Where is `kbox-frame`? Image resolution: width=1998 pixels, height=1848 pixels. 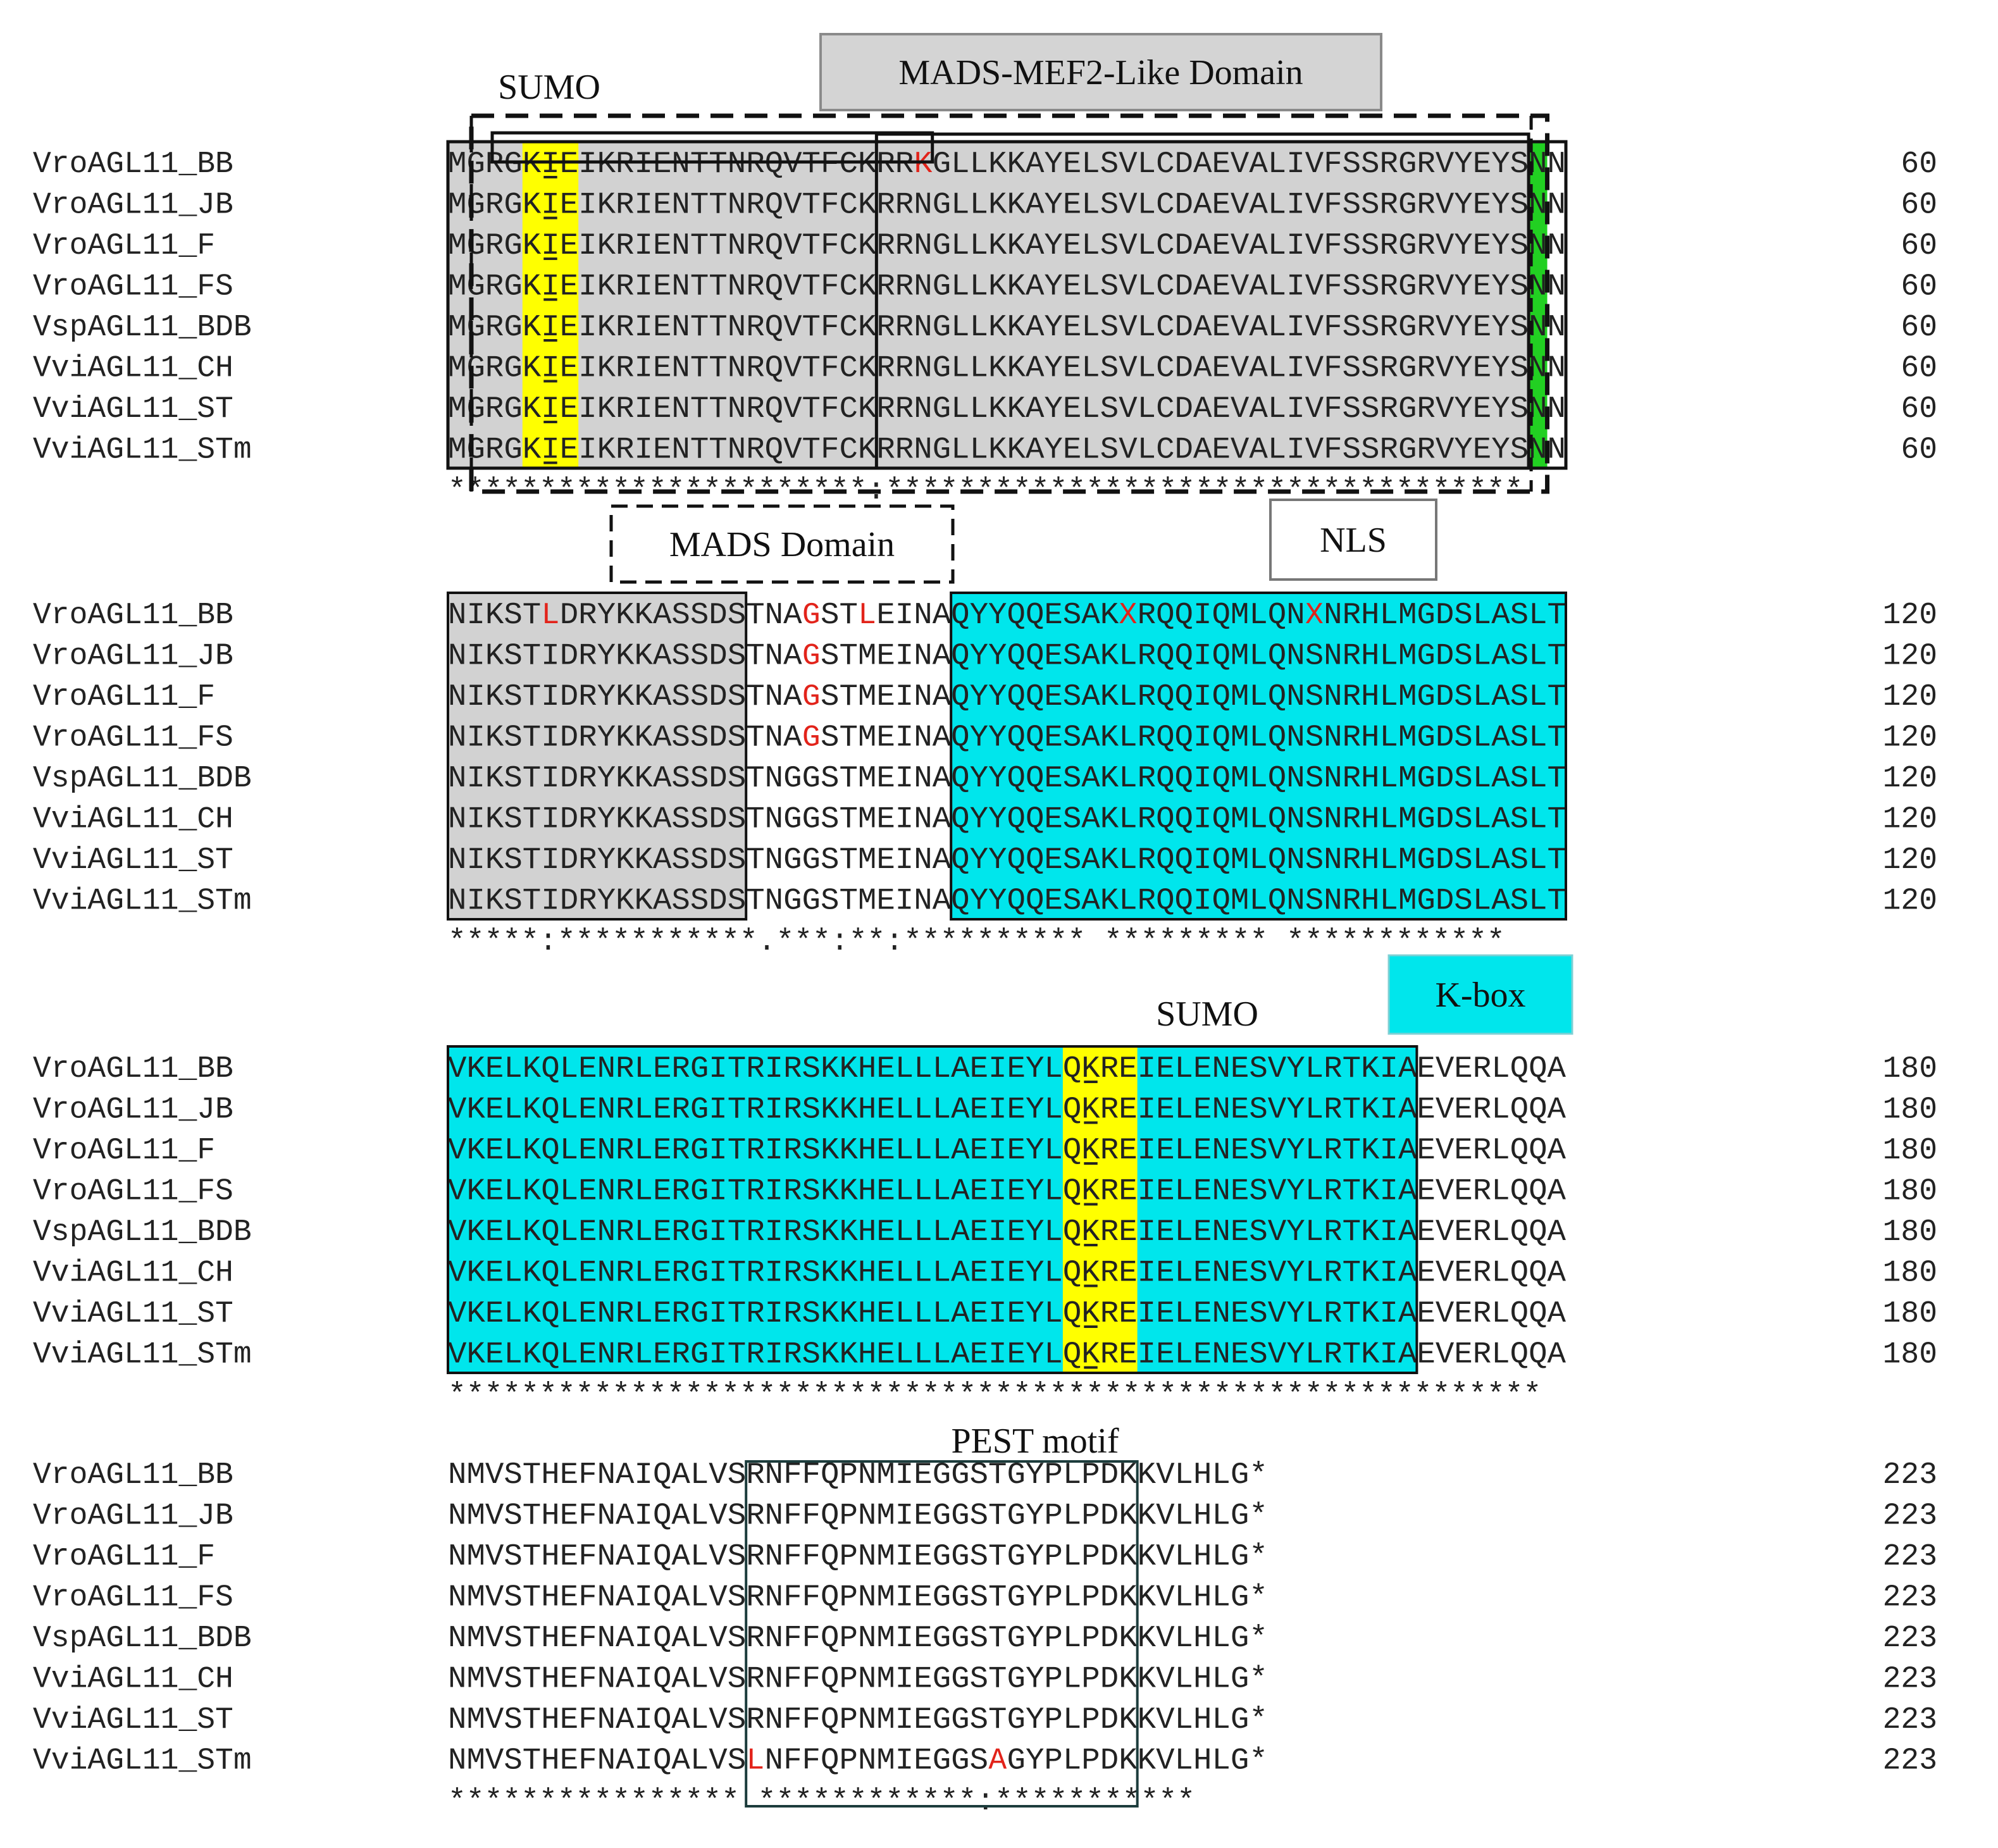 kbox-frame is located at coordinates (932, 1209).